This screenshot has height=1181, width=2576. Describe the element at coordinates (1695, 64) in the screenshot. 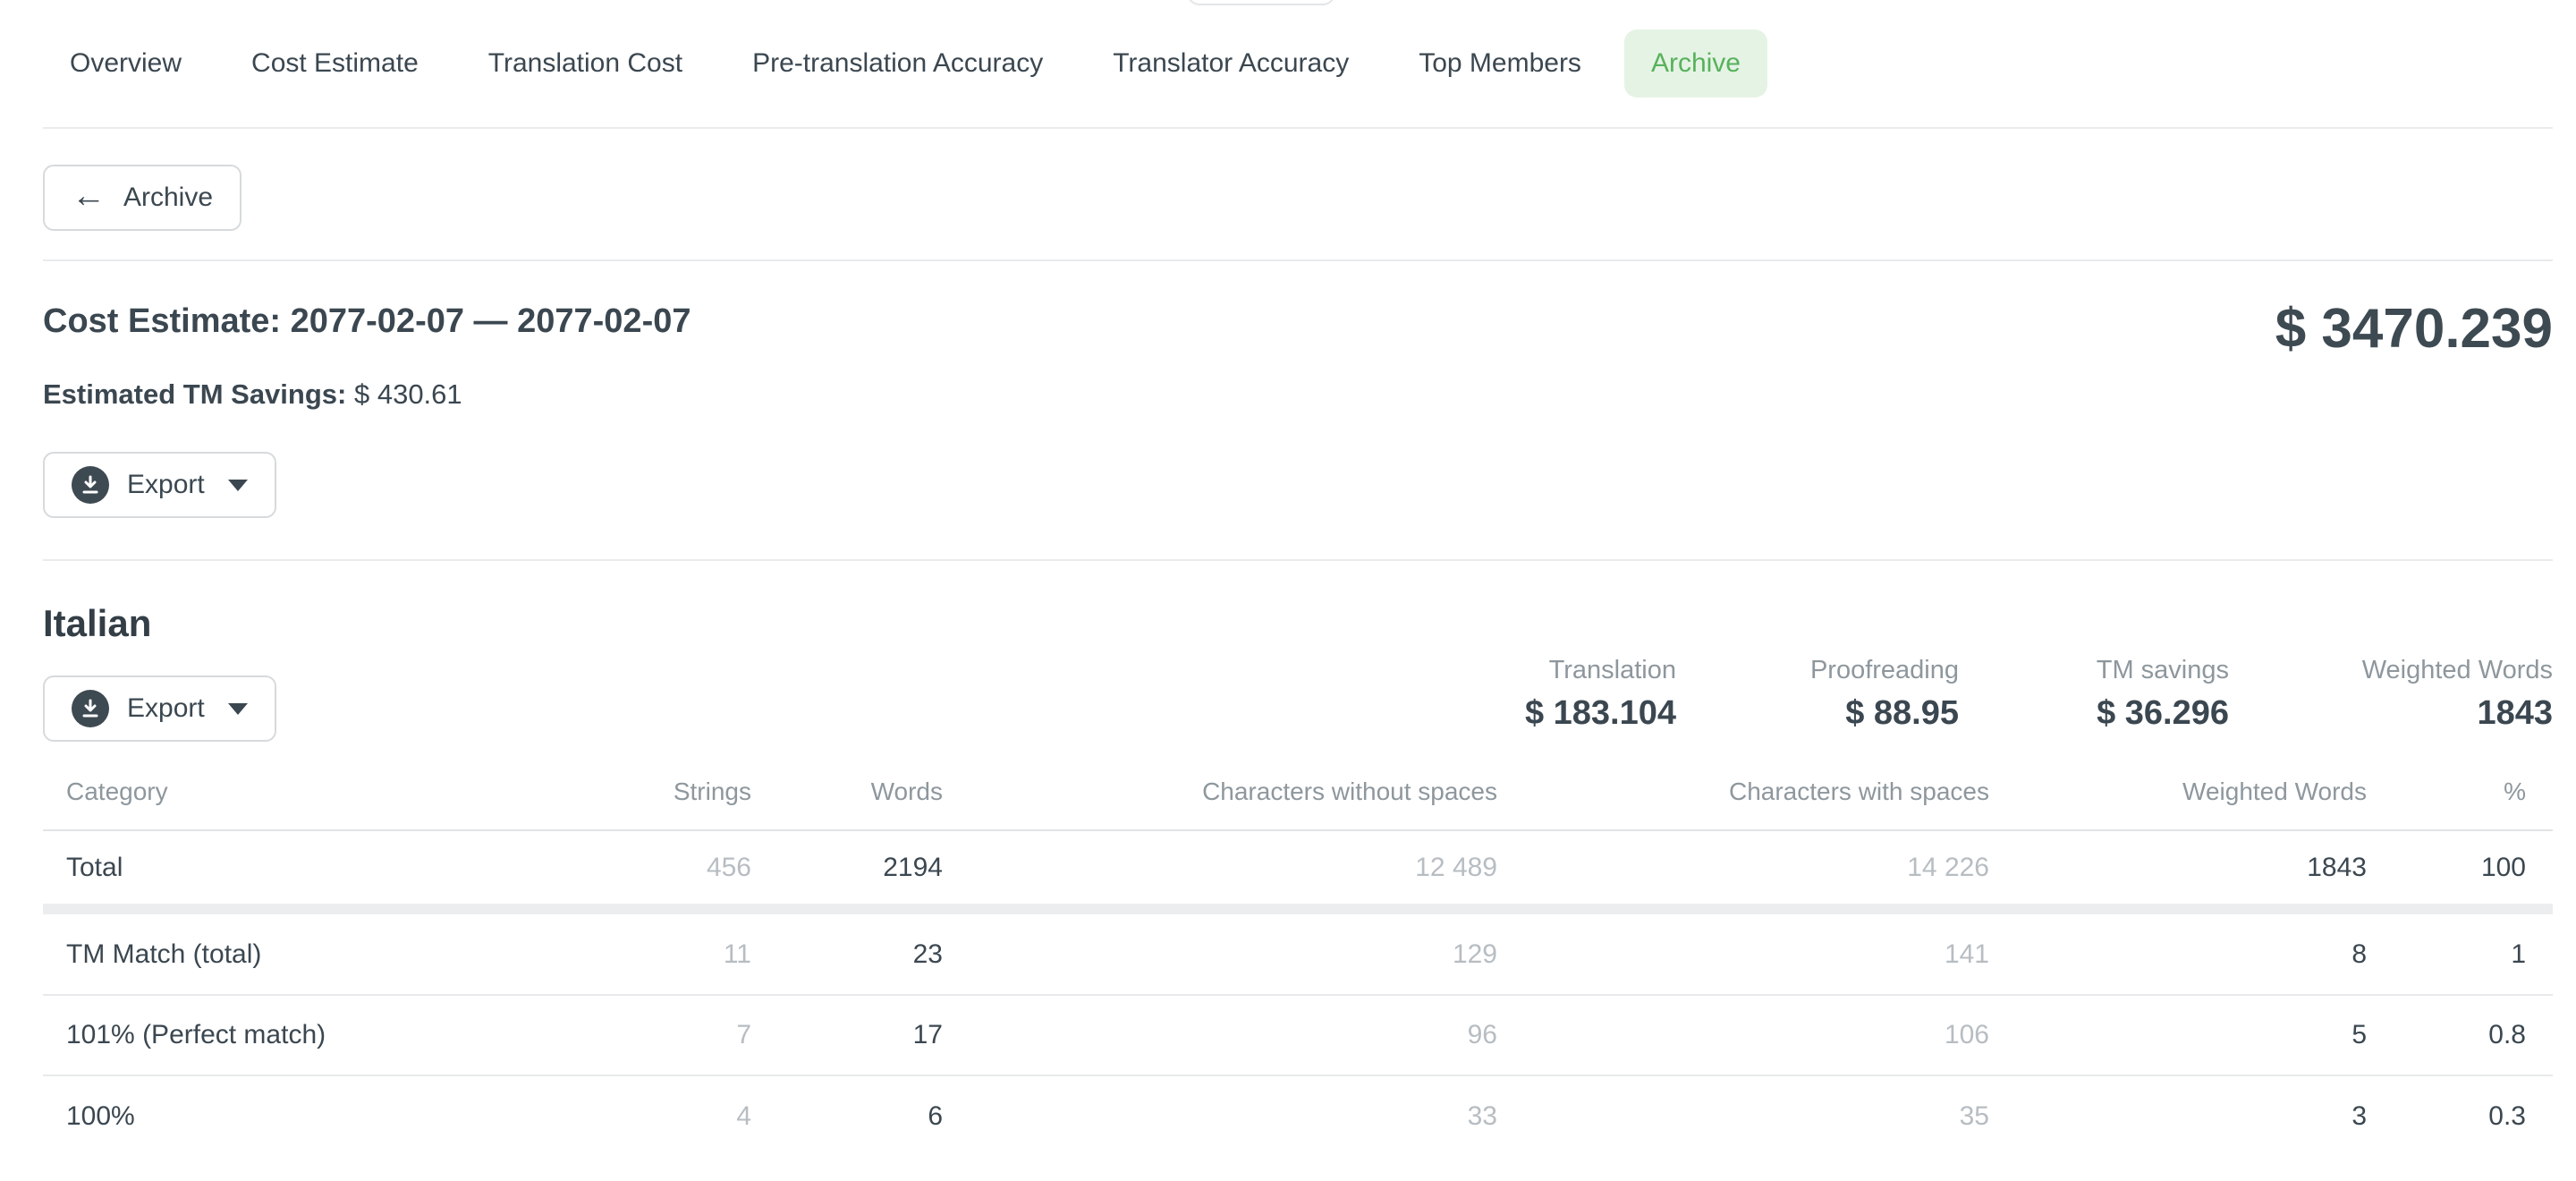

I see `tab-archive: Archive` at that location.